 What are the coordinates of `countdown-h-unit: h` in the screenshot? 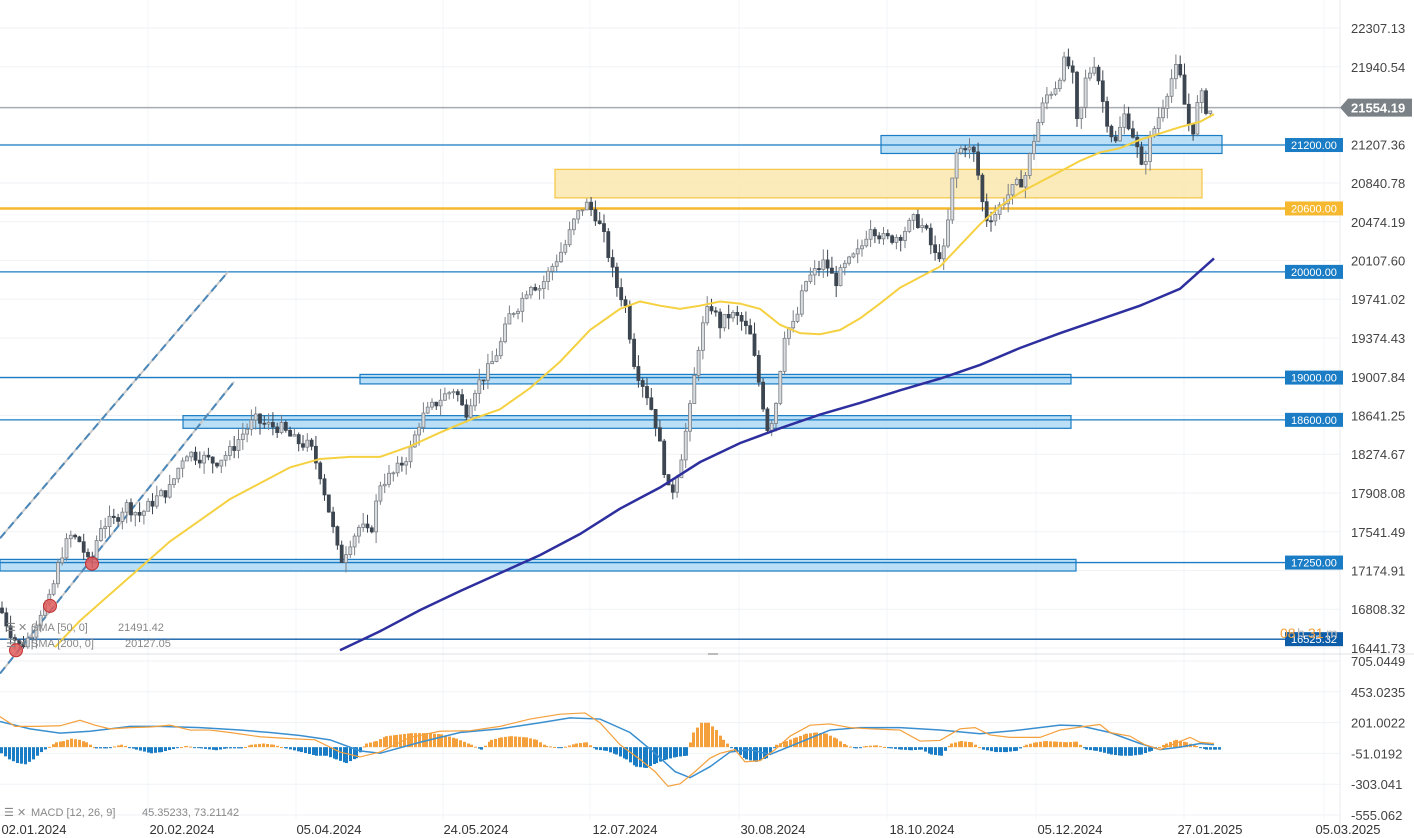 It's located at (1301, 633).